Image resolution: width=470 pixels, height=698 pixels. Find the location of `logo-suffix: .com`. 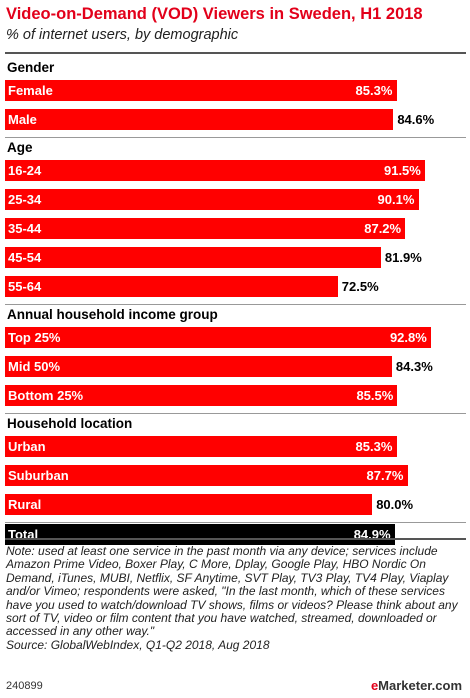

logo-suffix: .com is located at coordinates (446, 685).